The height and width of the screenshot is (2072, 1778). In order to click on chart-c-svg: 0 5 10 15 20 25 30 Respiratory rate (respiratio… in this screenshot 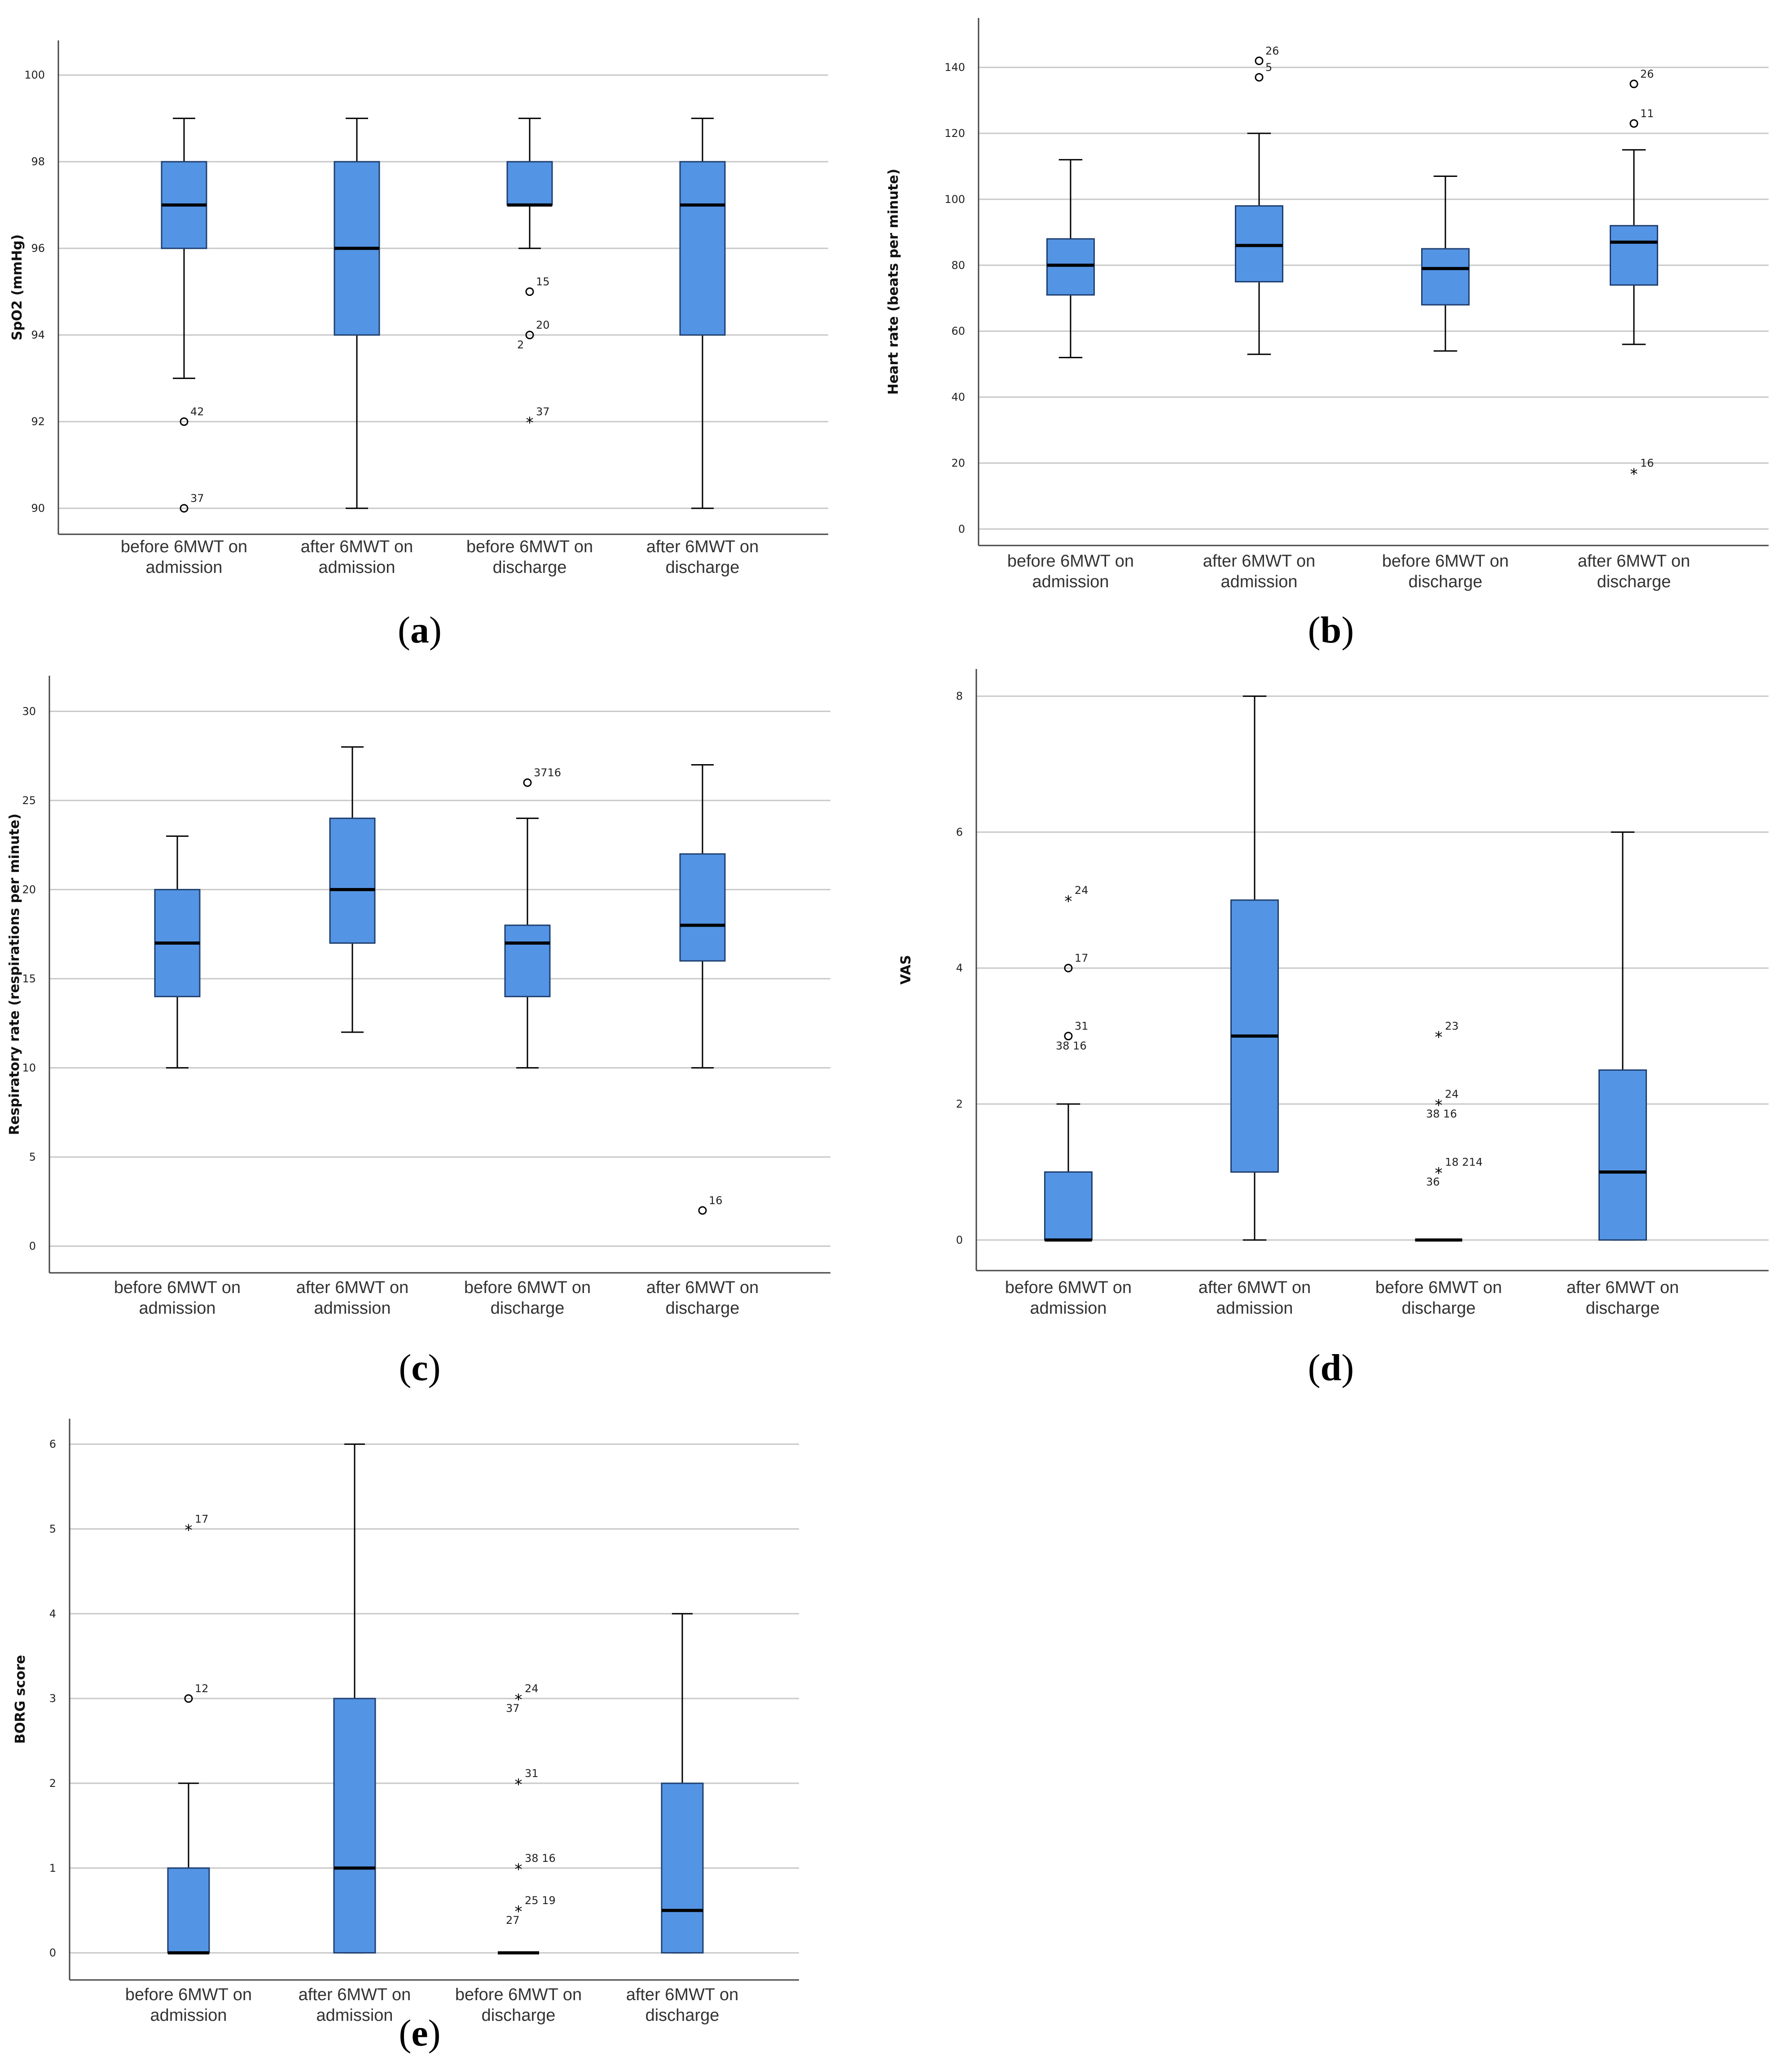, I will do `click(419, 997)`.